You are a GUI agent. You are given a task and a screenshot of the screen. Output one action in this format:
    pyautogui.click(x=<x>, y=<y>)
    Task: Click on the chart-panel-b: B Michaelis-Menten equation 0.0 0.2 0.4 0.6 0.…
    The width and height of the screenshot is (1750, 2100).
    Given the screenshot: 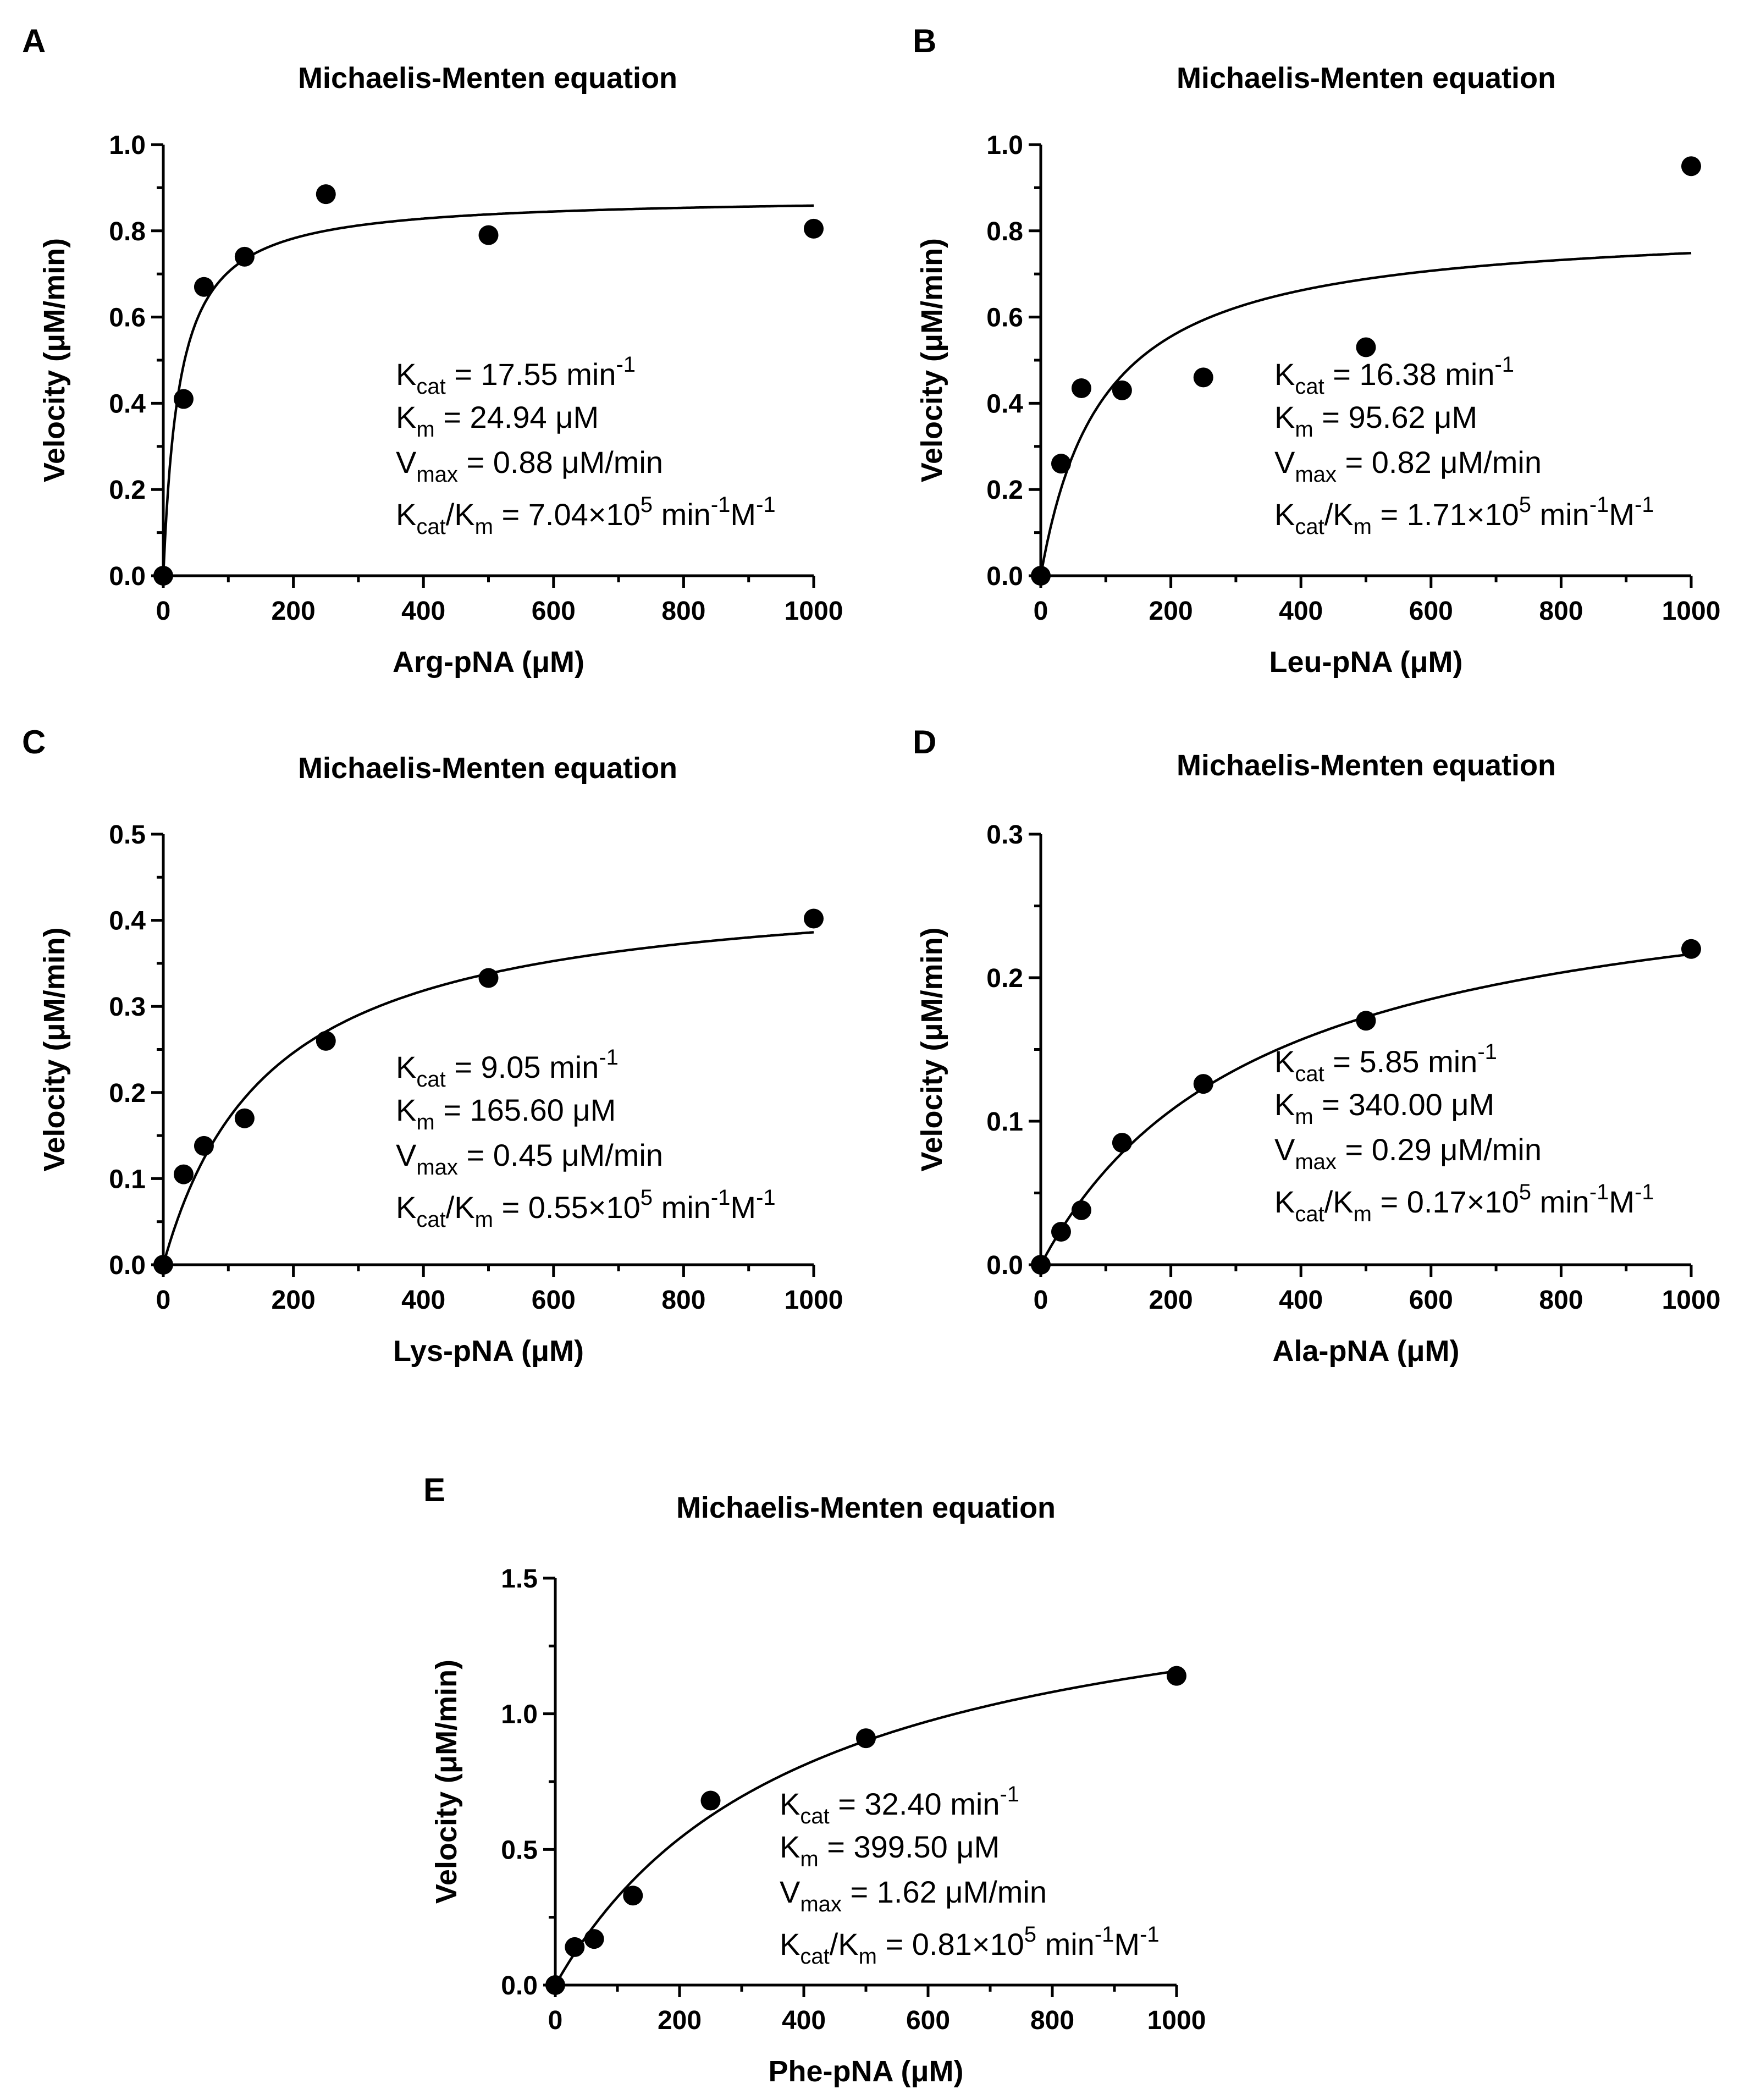 What is the action you would take?
    pyautogui.click(x=1317, y=351)
    